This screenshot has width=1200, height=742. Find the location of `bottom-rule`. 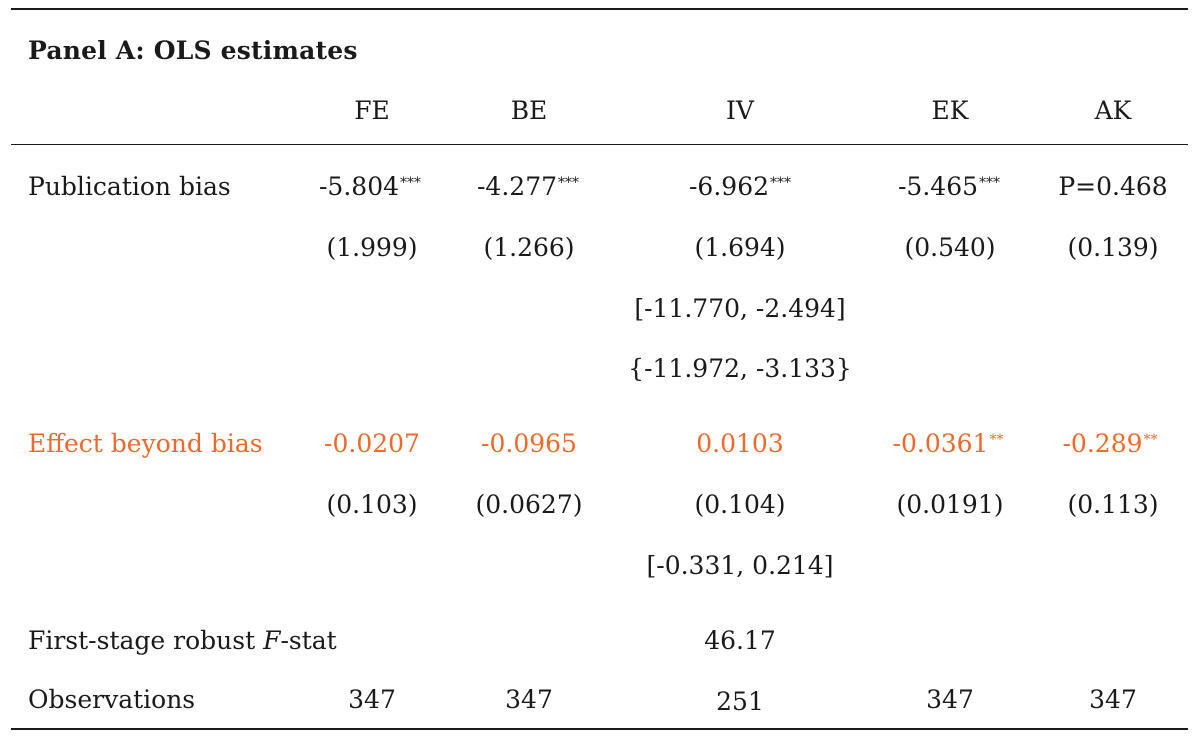

bottom-rule is located at coordinates (599, 729).